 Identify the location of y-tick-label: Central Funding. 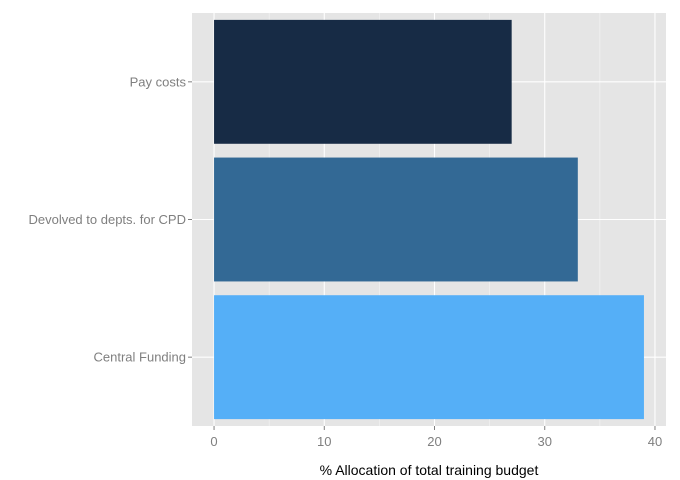
(140, 357).